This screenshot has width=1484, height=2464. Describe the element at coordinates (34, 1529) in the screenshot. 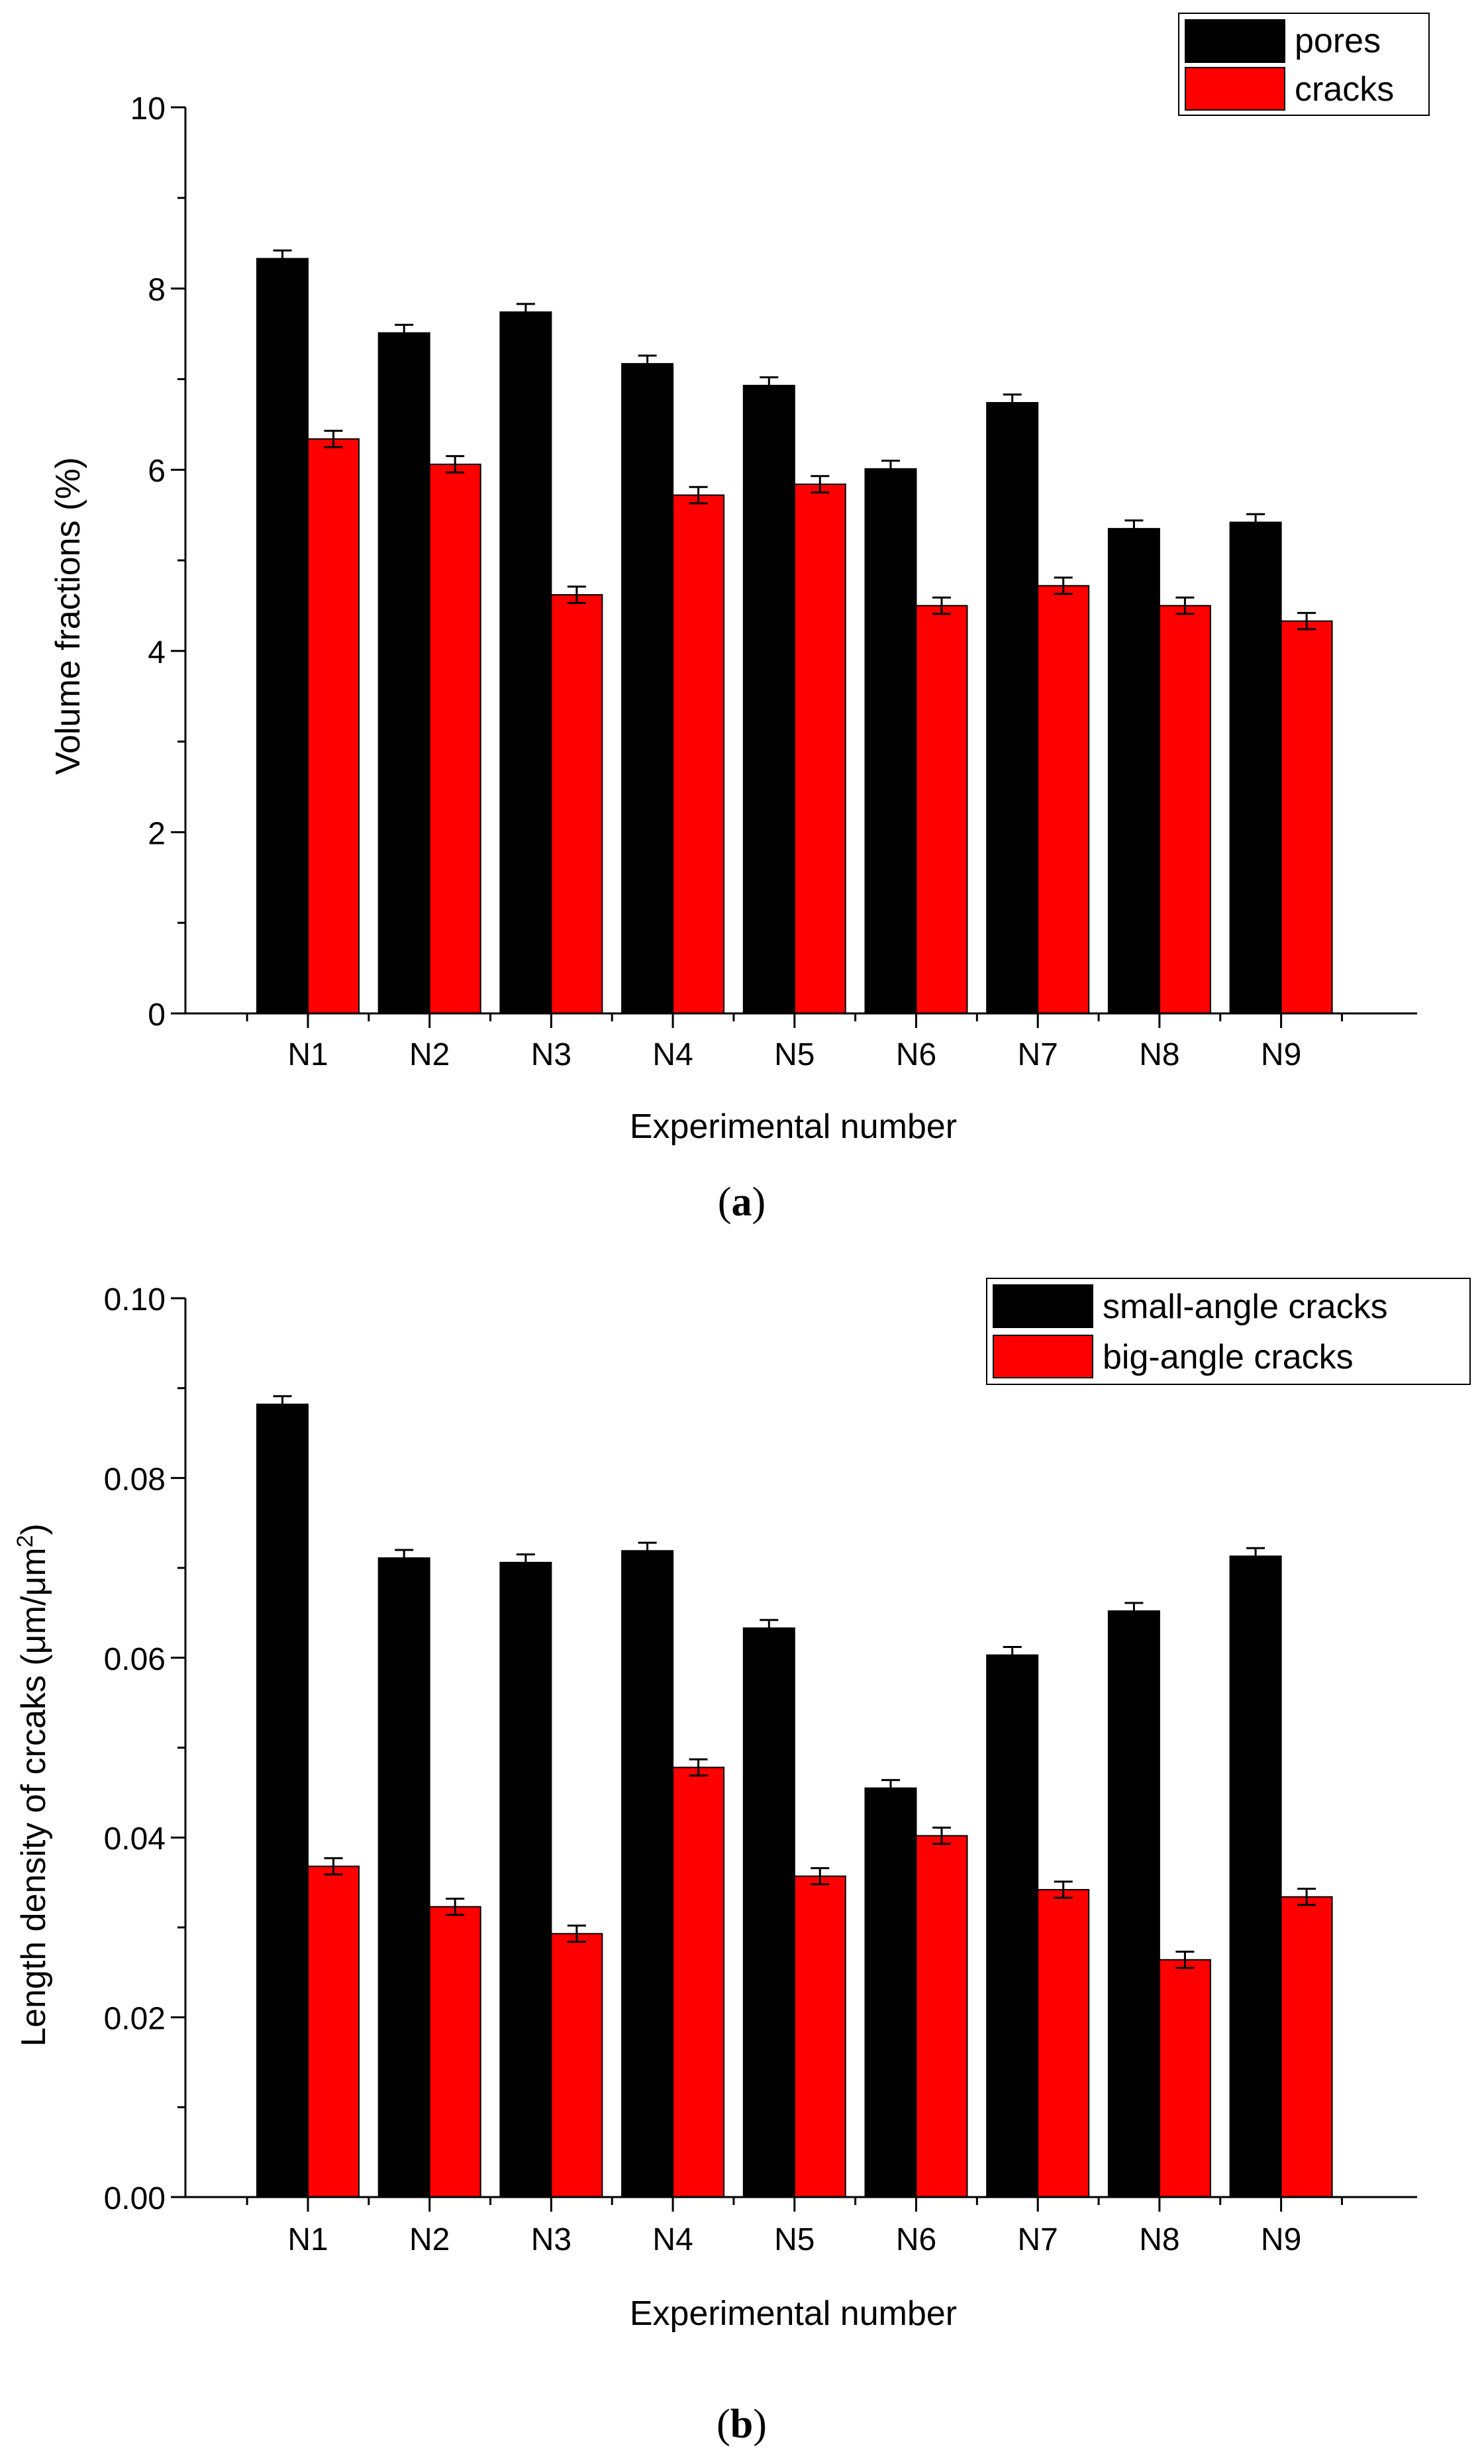

I see `chart-b-y-axis-title-end: )` at that location.